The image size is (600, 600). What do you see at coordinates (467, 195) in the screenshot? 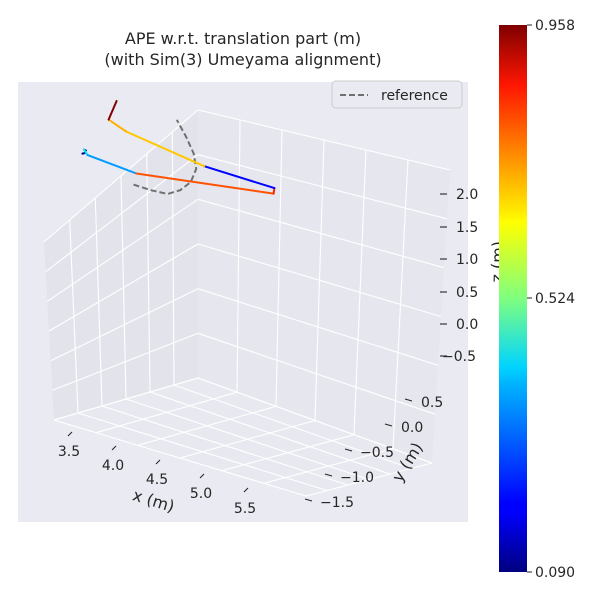
I see `z-tick-label: 2.0` at bounding box center [467, 195].